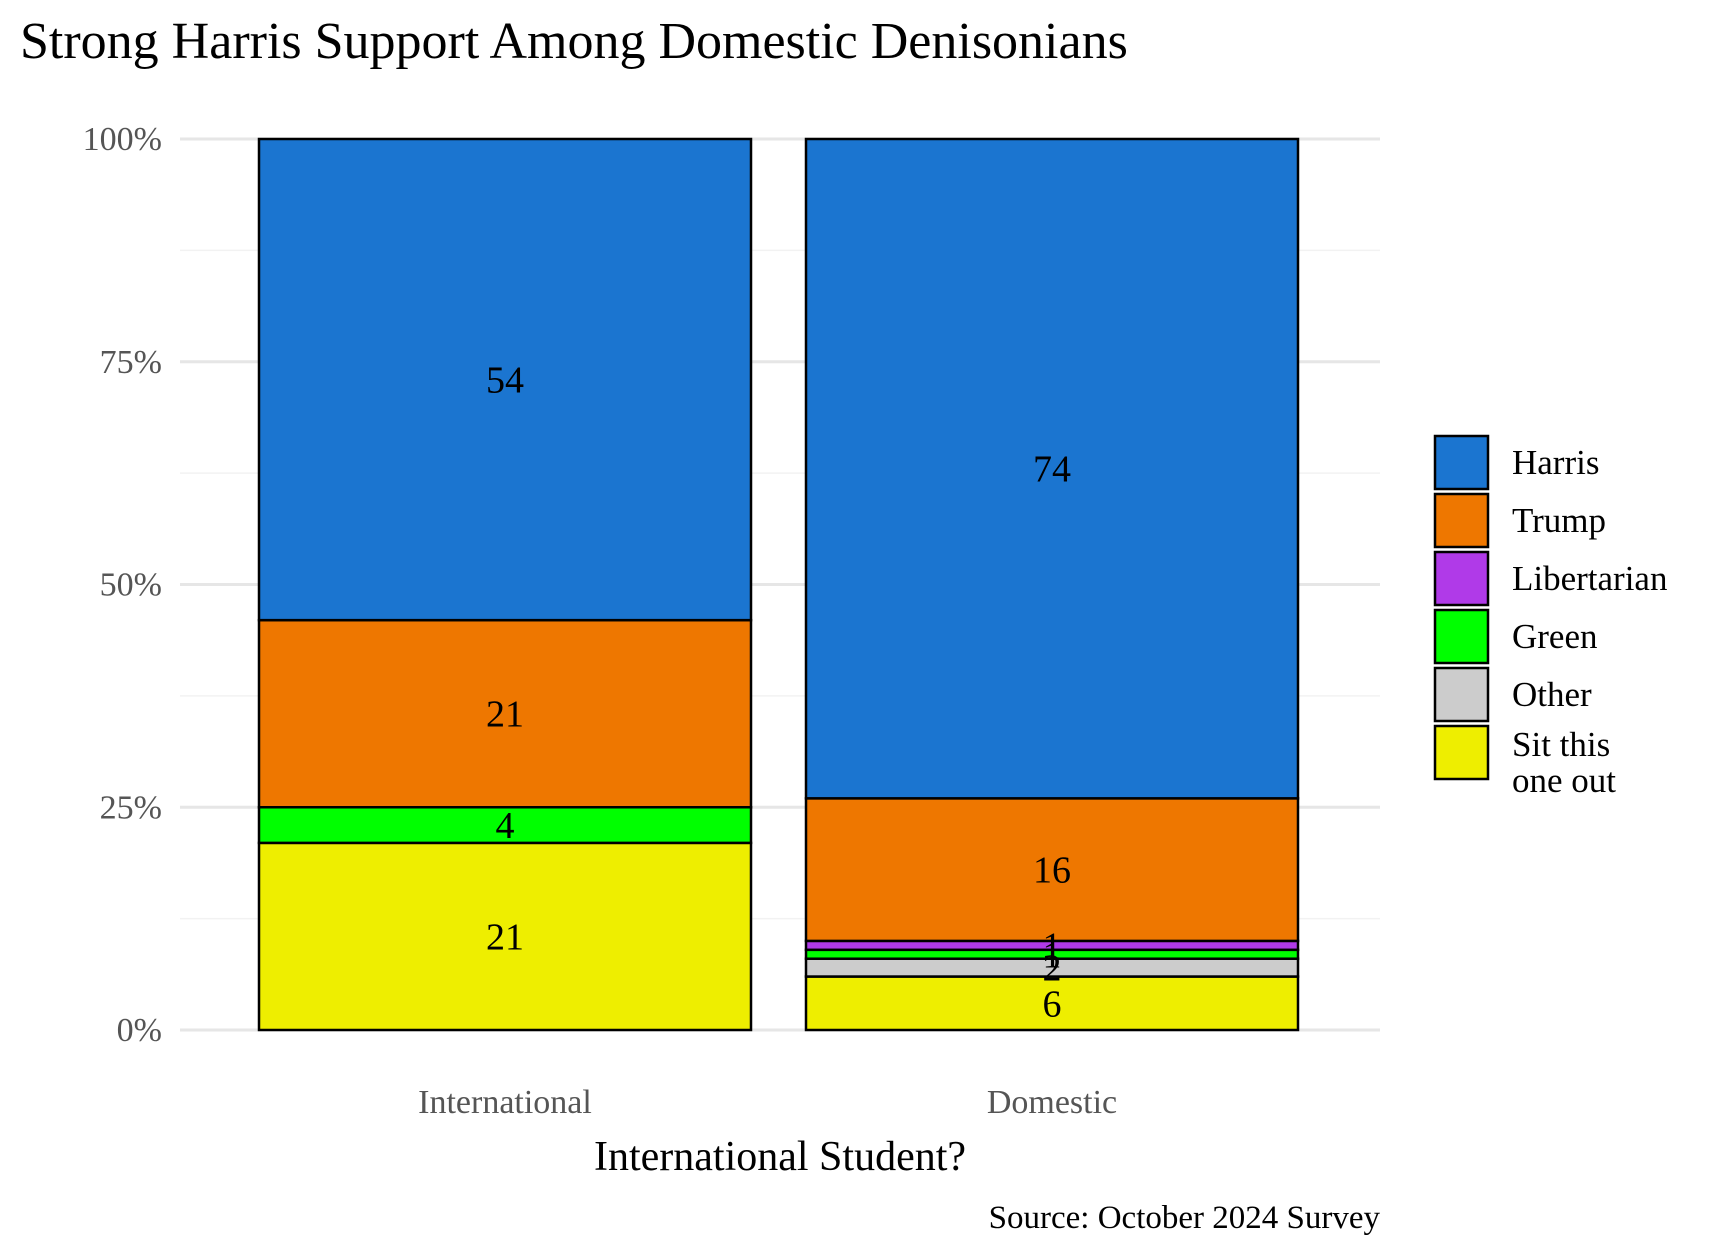 Image resolution: width=1712 pixels, height=1250 pixels. I want to click on bar-segment-trump-international, so click(505, 713).